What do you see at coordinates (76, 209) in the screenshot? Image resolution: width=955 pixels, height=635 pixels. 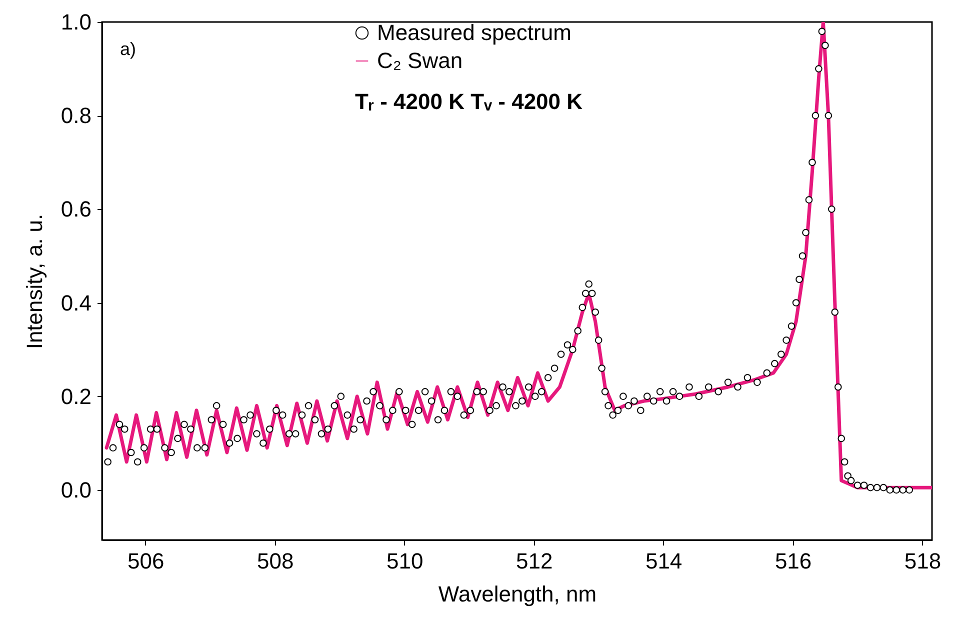 I see `y-tick-label: 0.6` at bounding box center [76, 209].